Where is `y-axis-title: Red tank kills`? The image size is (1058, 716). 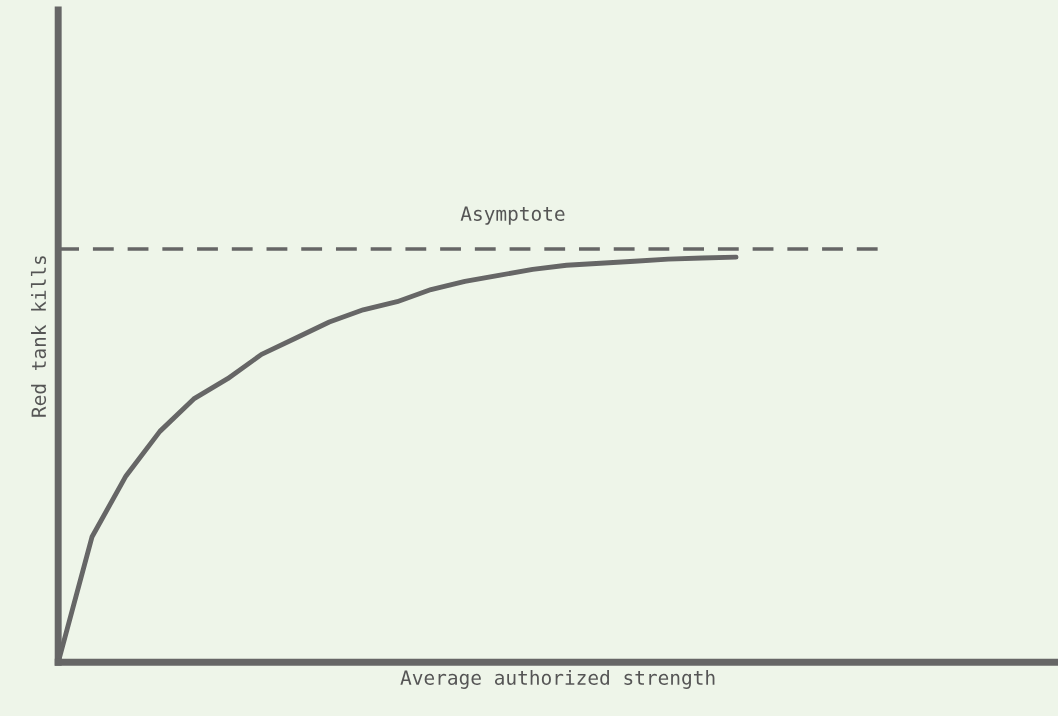 y-axis-title: Red tank kills is located at coordinates (38, 336).